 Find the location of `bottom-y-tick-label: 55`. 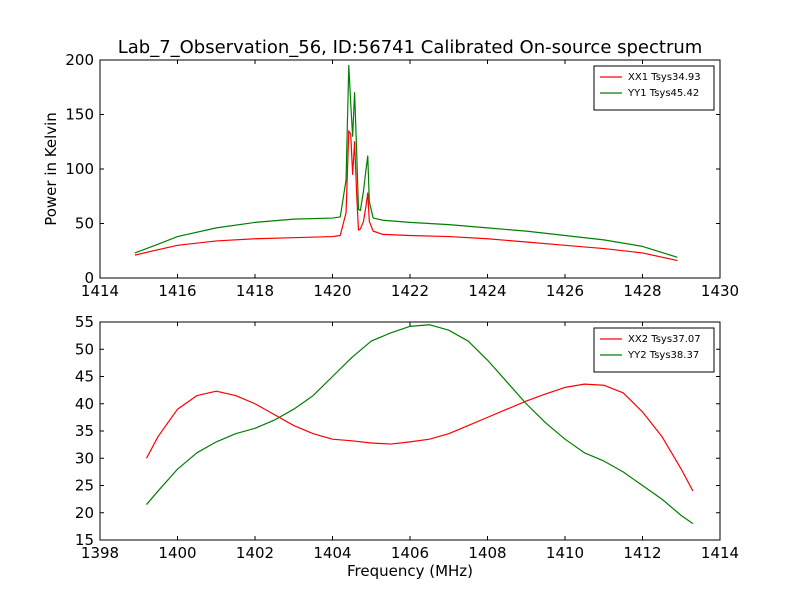

bottom-y-tick-label: 55 is located at coordinates (84, 322).